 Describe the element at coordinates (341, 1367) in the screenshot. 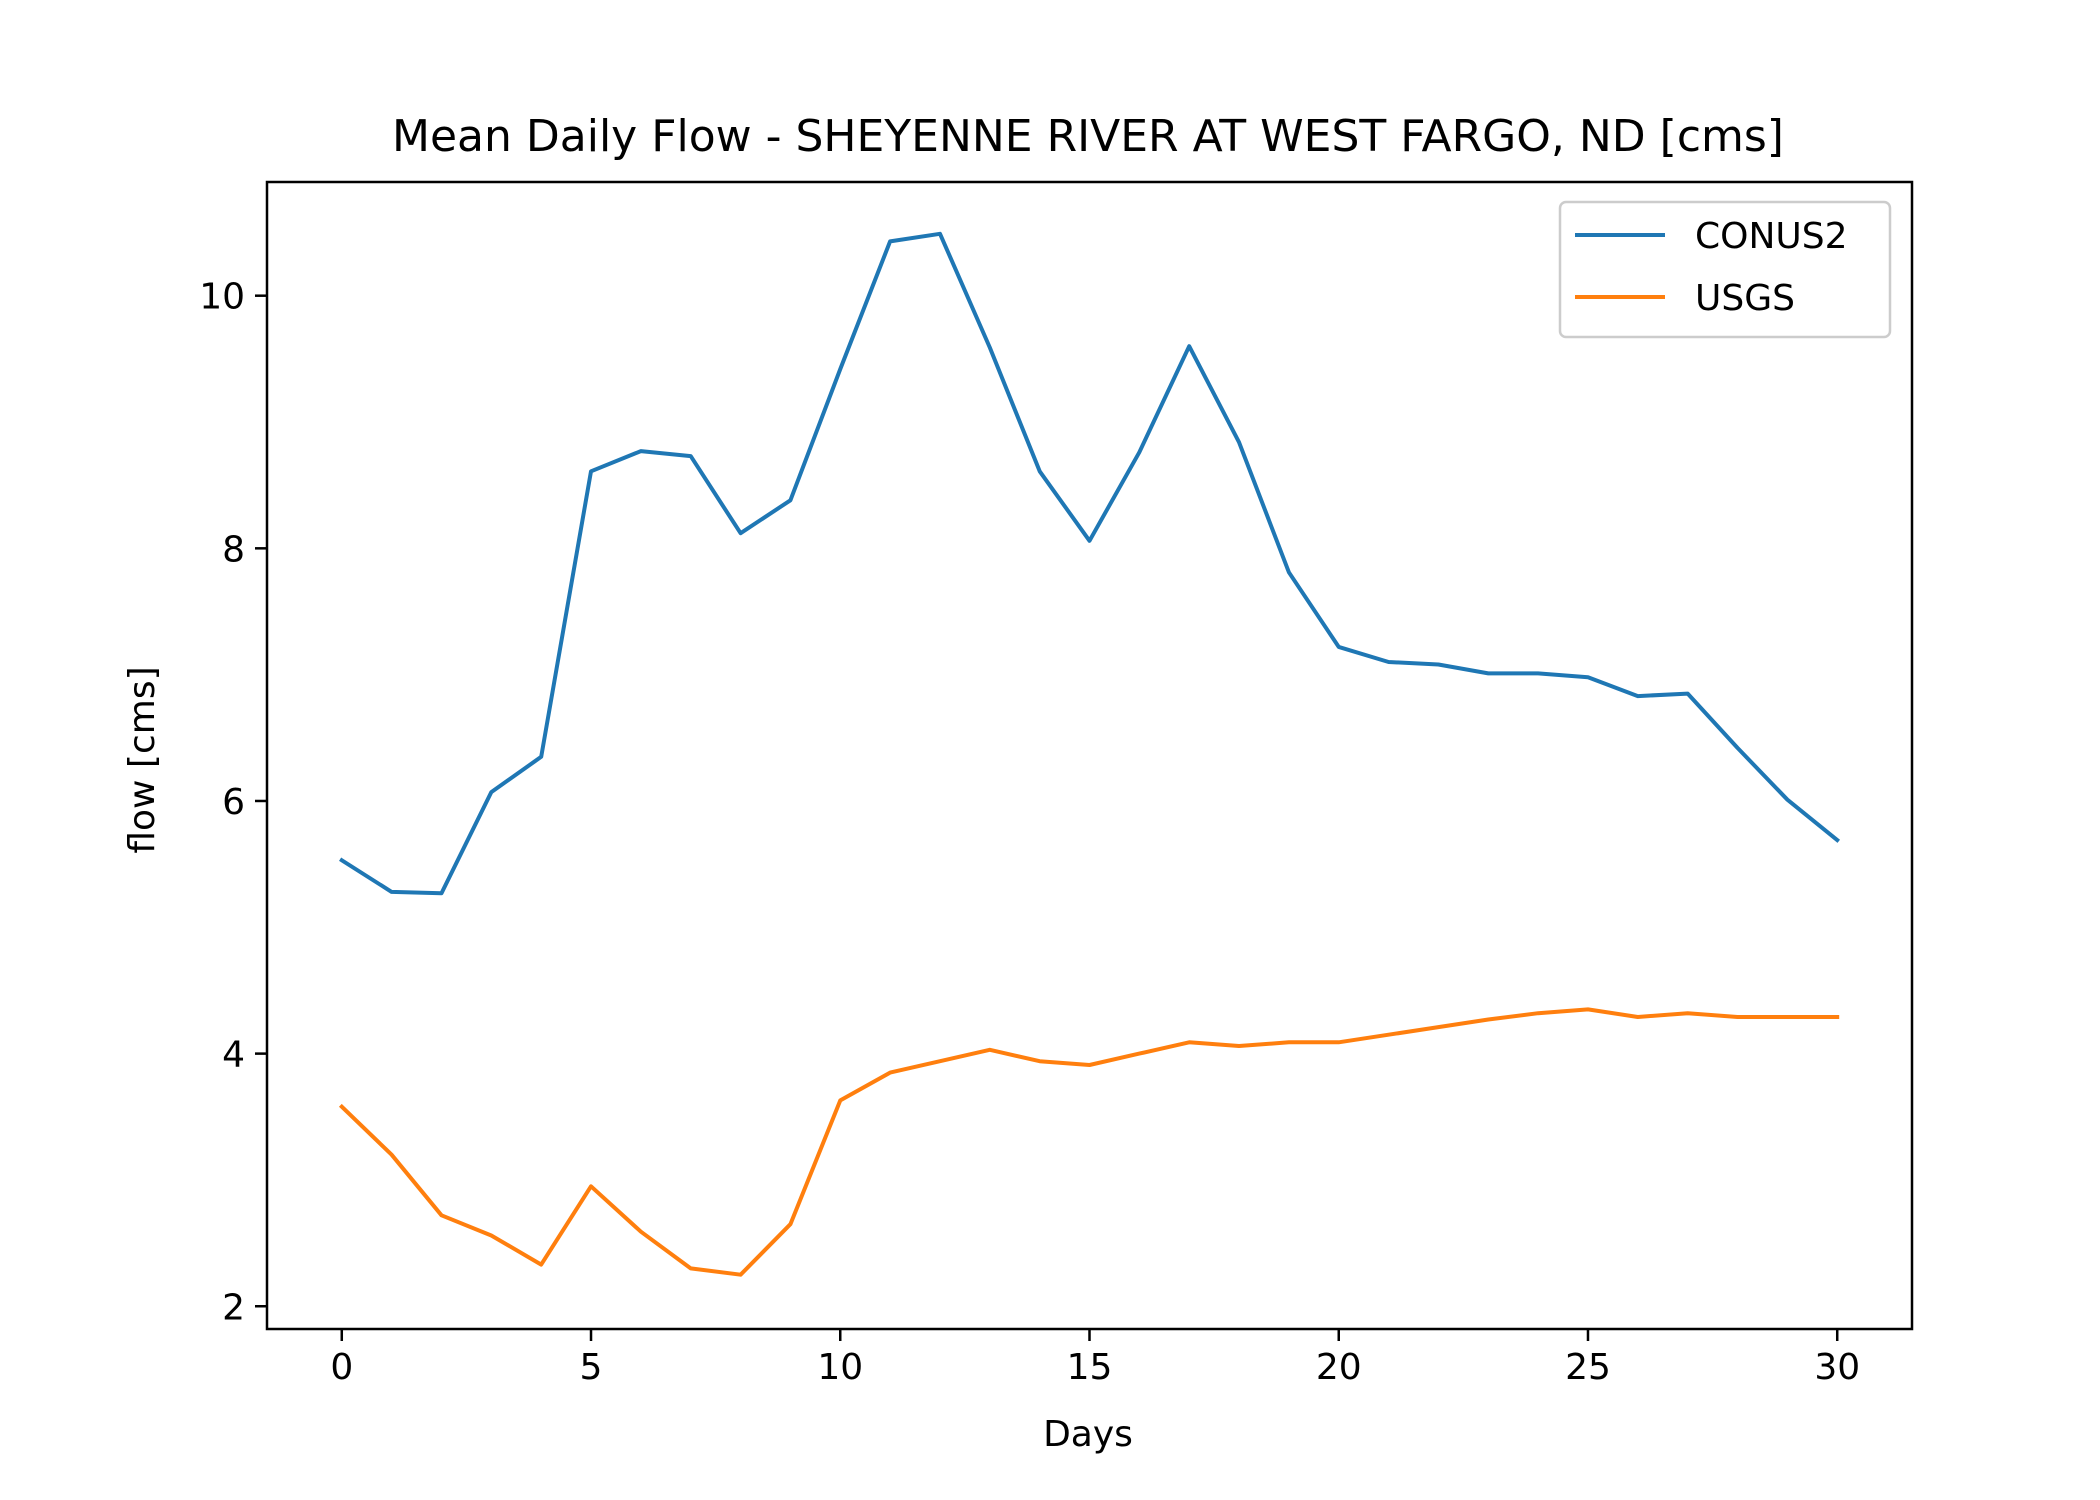

I see `x-tick-label-0: 0` at that location.